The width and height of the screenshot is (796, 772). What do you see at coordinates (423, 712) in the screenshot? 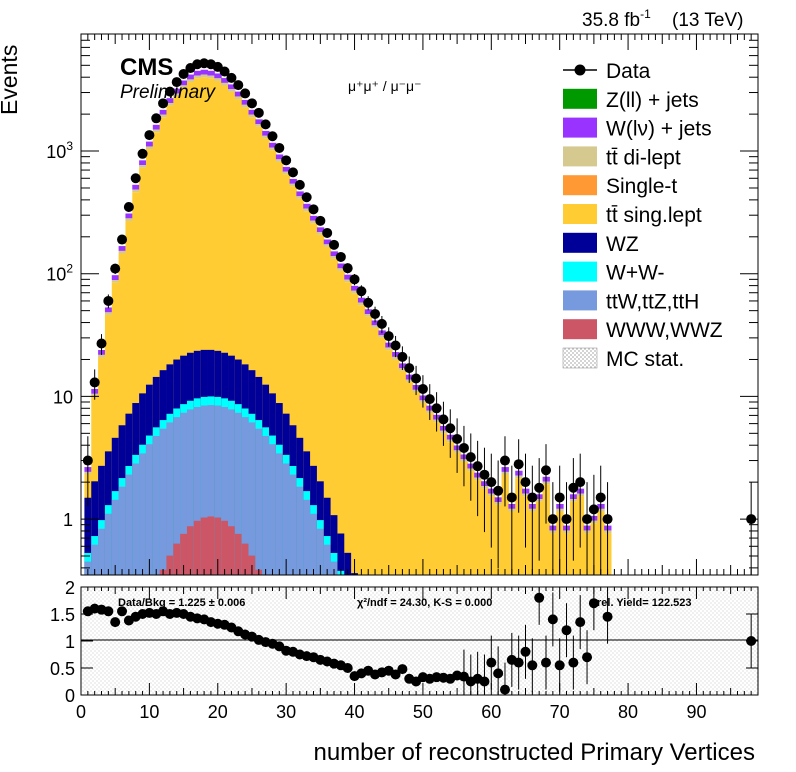
I see `x-tick-label: 50` at bounding box center [423, 712].